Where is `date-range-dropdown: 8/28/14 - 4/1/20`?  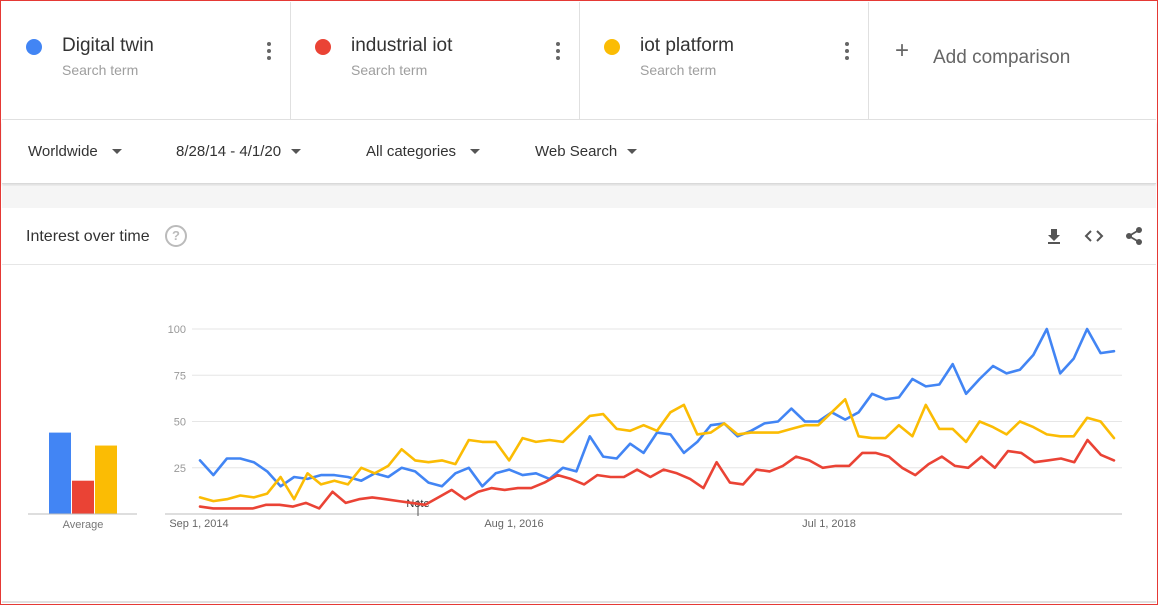 date-range-dropdown: 8/28/14 - 4/1/20 is located at coordinates (239, 151).